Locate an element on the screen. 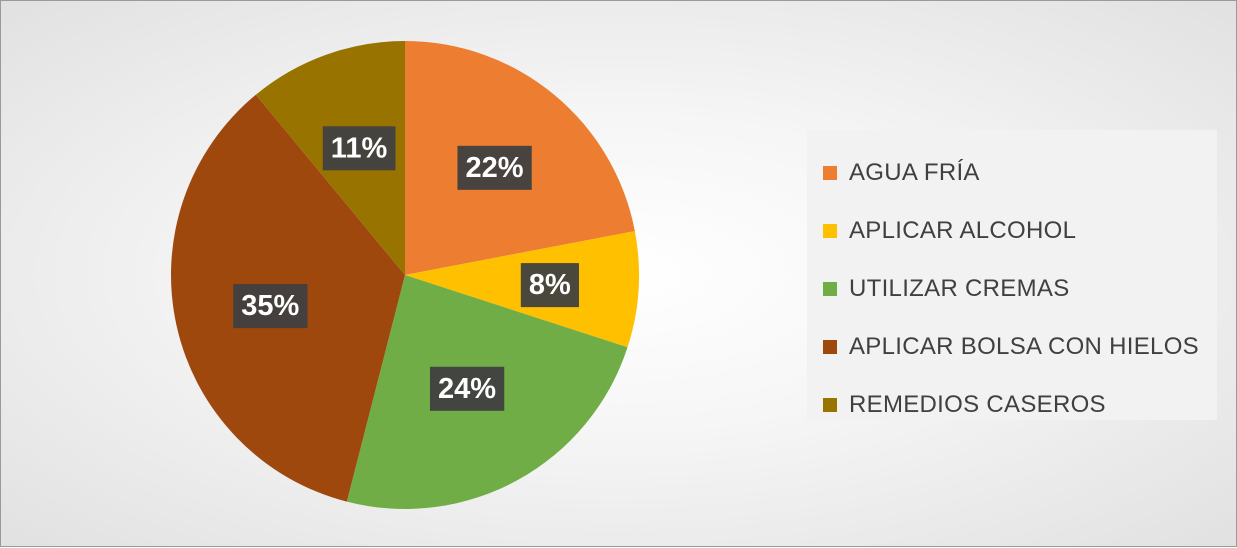 This screenshot has height=548, width=1237. legend-item-remedios-caseros: REMEDIOS CASEROS is located at coordinates (1012, 405).